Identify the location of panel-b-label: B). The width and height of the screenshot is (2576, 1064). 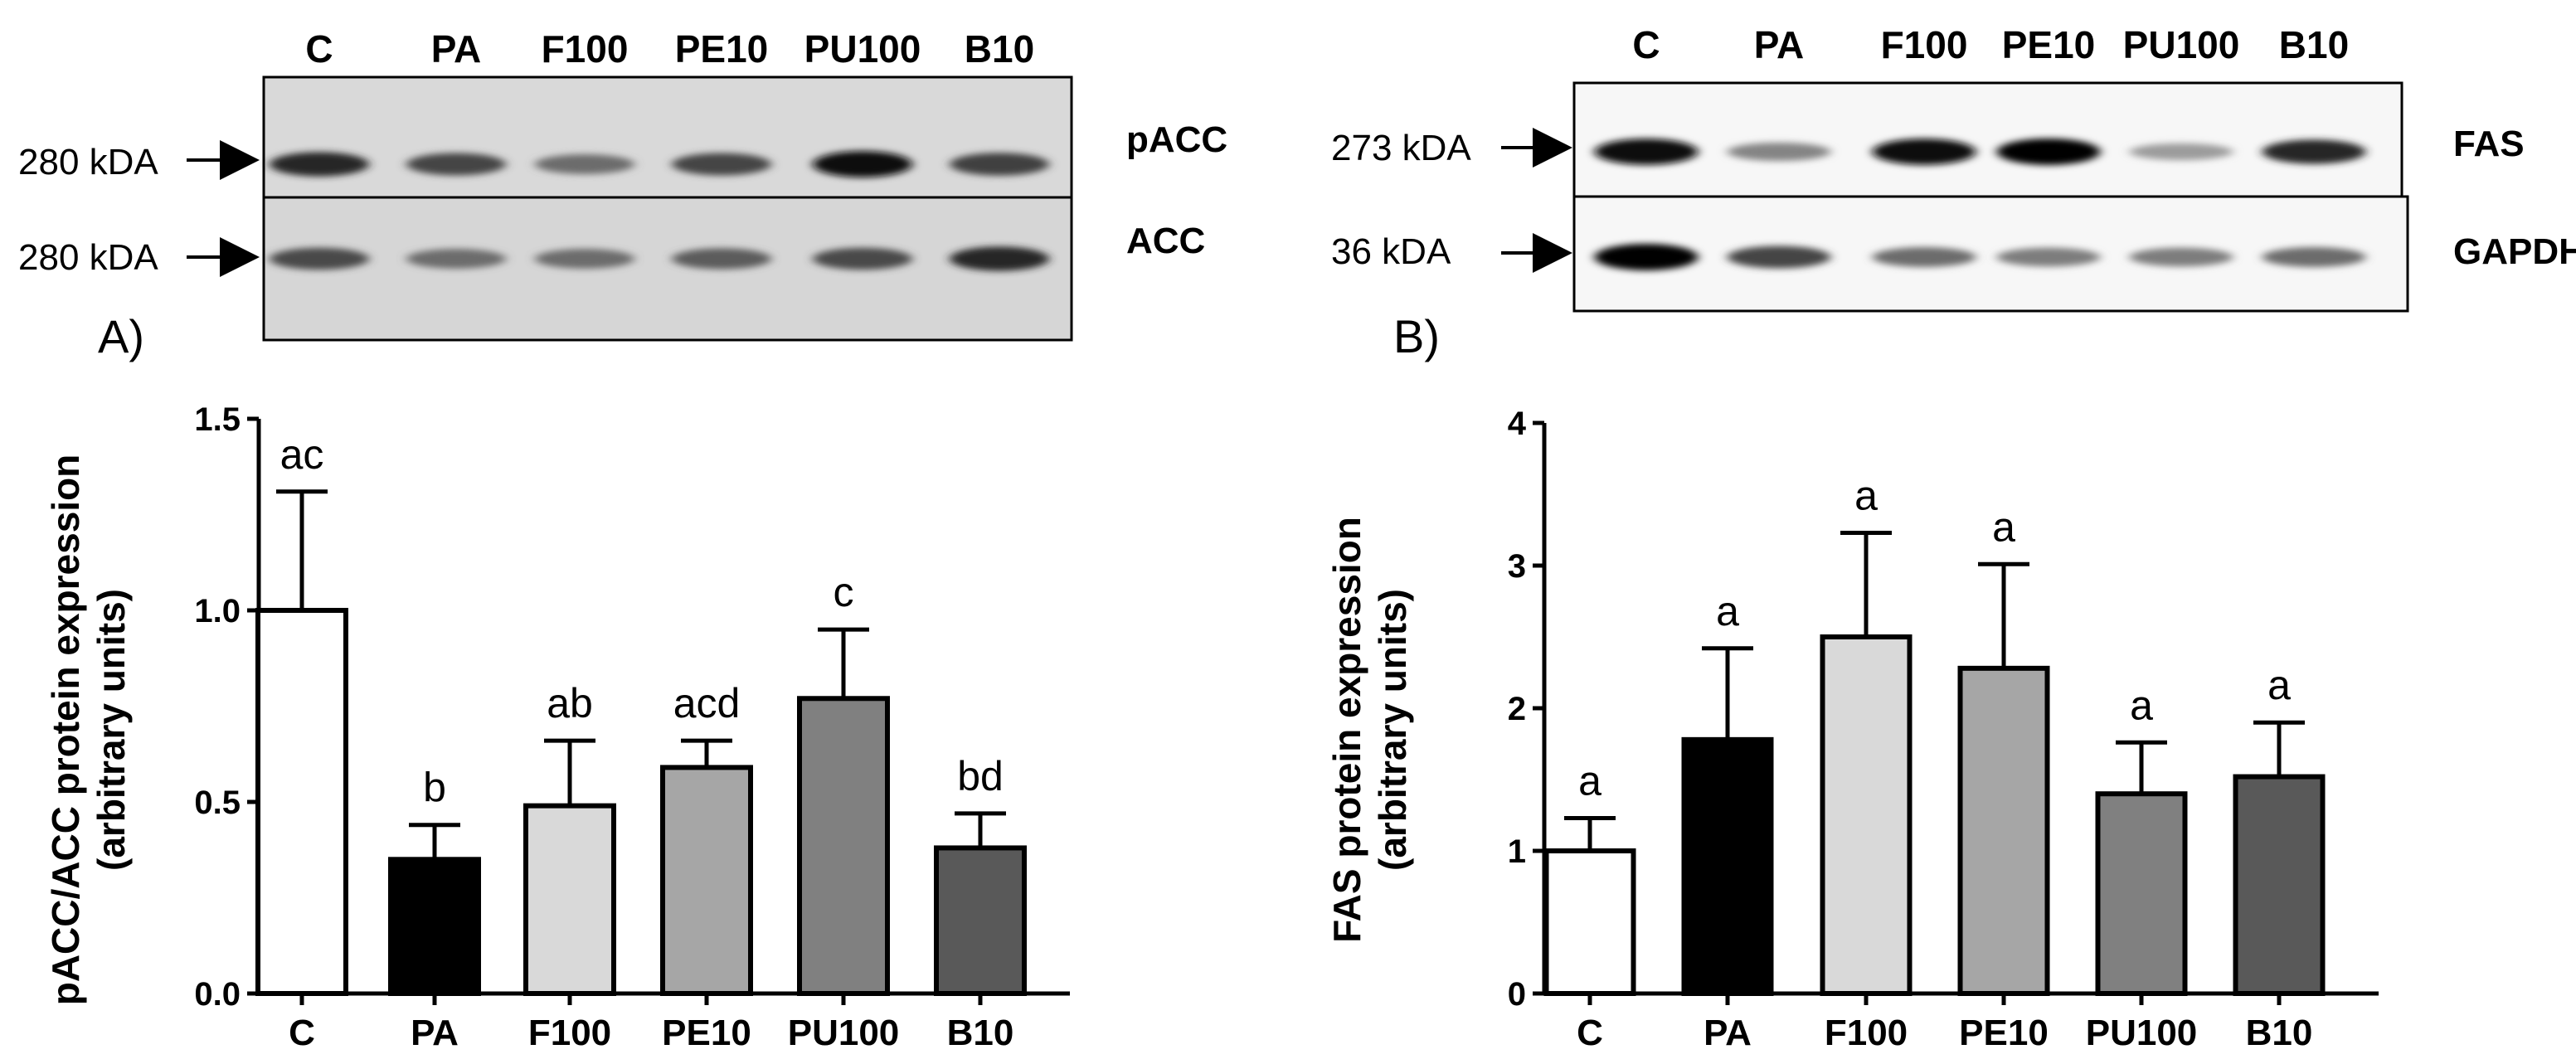
(1417, 336).